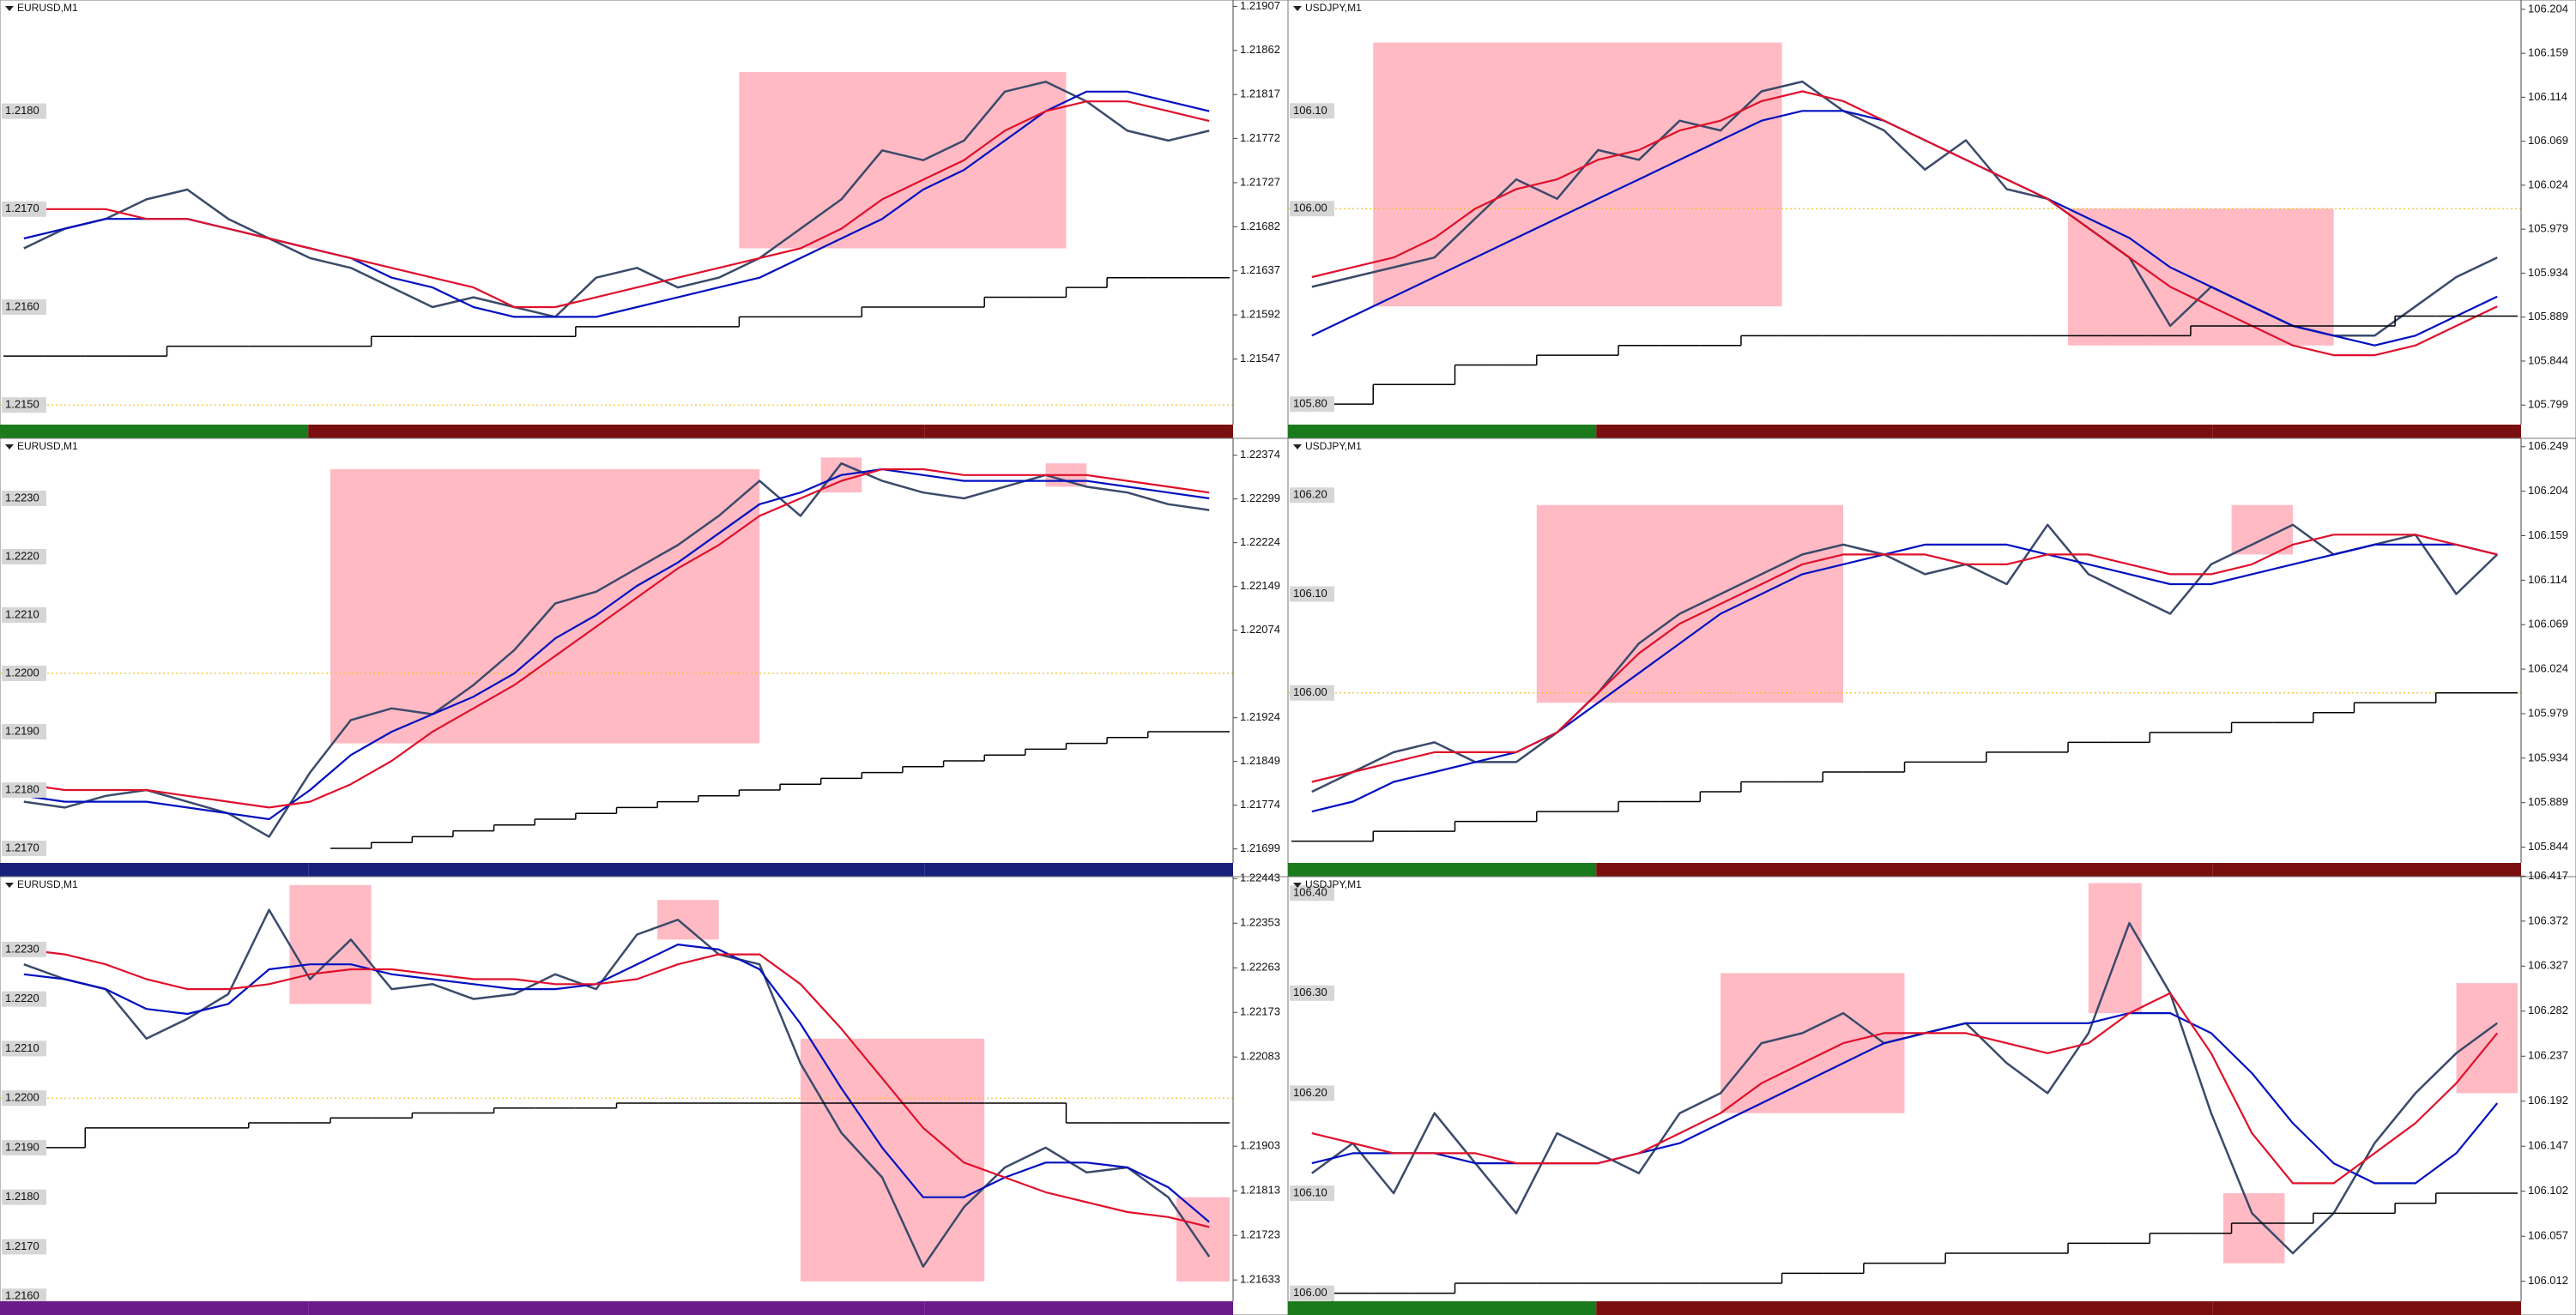 The height and width of the screenshot is (1315, 2576). I want to click on level-label: 106.40, so click(1310, 892).